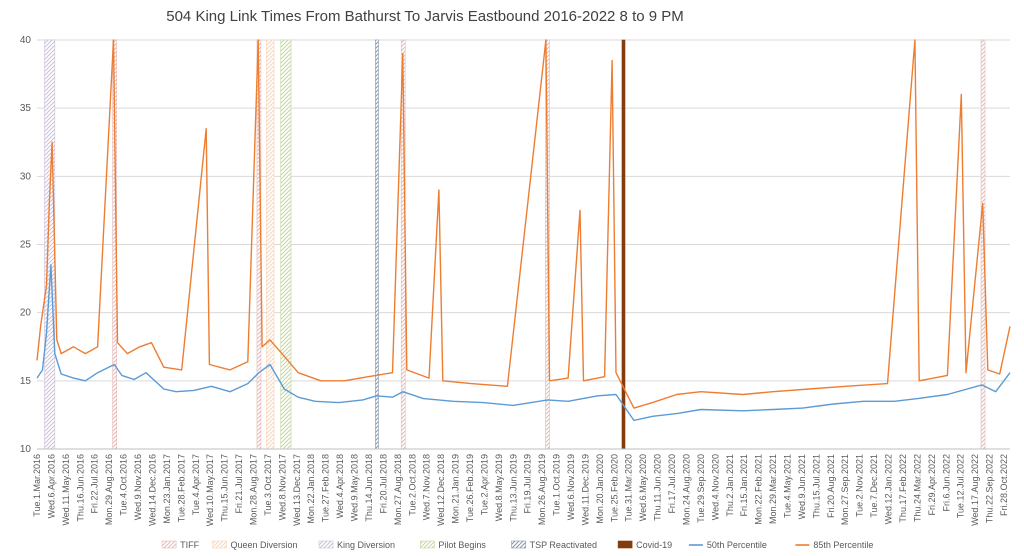 The width and height of the screenshot is (1024, 556). What do you see at coordinates (643, 487) in the screenshot?
I see `x-tick-label: Wed.6.May.2020` at bounding box center [643, 487].